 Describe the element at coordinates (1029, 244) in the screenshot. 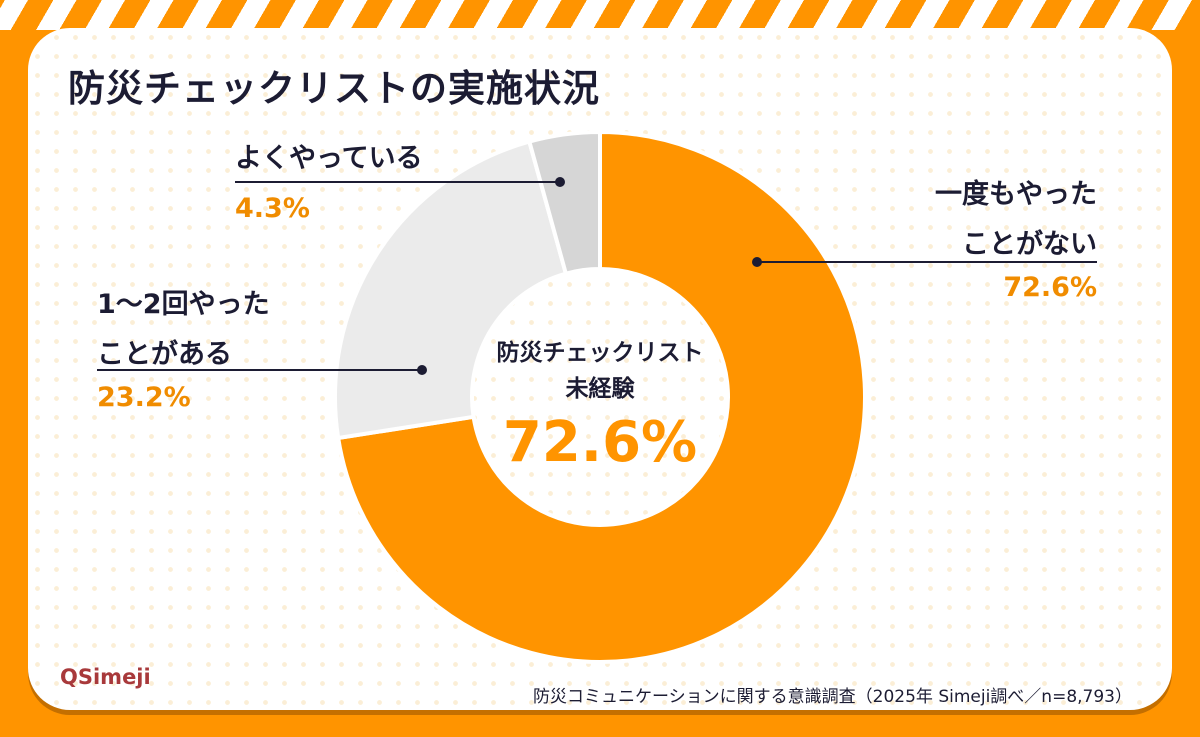

I see `label-never-line2: ことがない` at that location.